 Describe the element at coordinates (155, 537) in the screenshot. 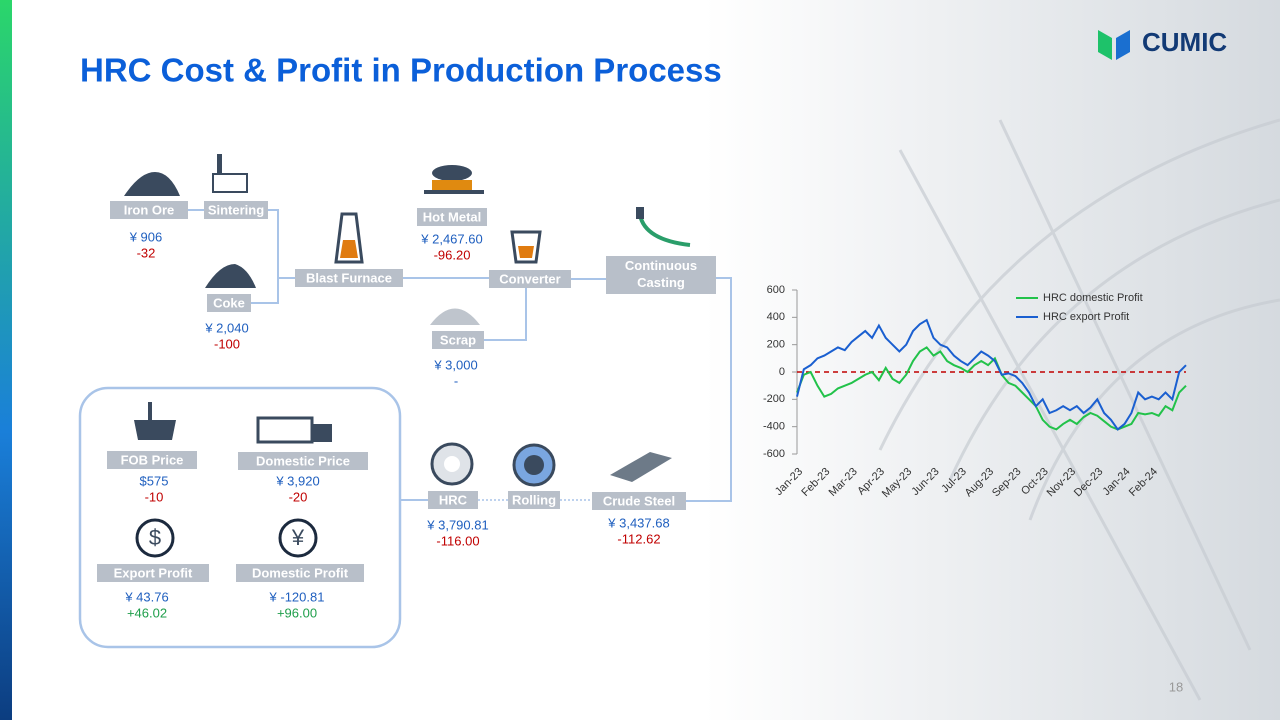

I see `dollar-icon: $` at that location.